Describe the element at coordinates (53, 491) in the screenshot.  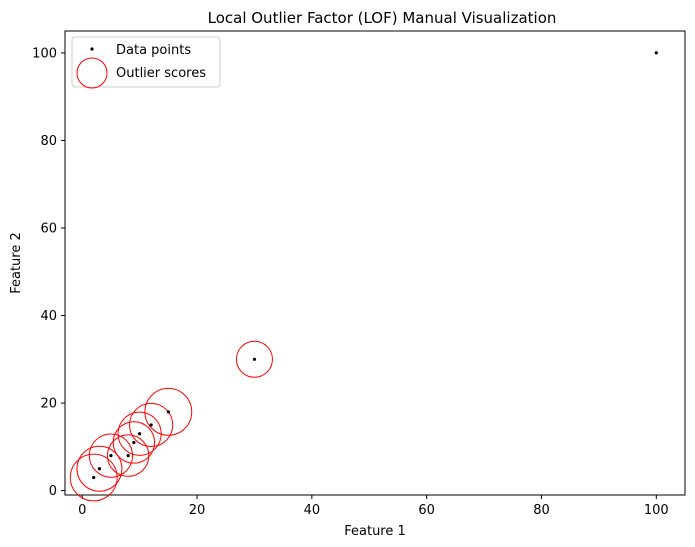
I see `y-tick-label: 0` at that location.